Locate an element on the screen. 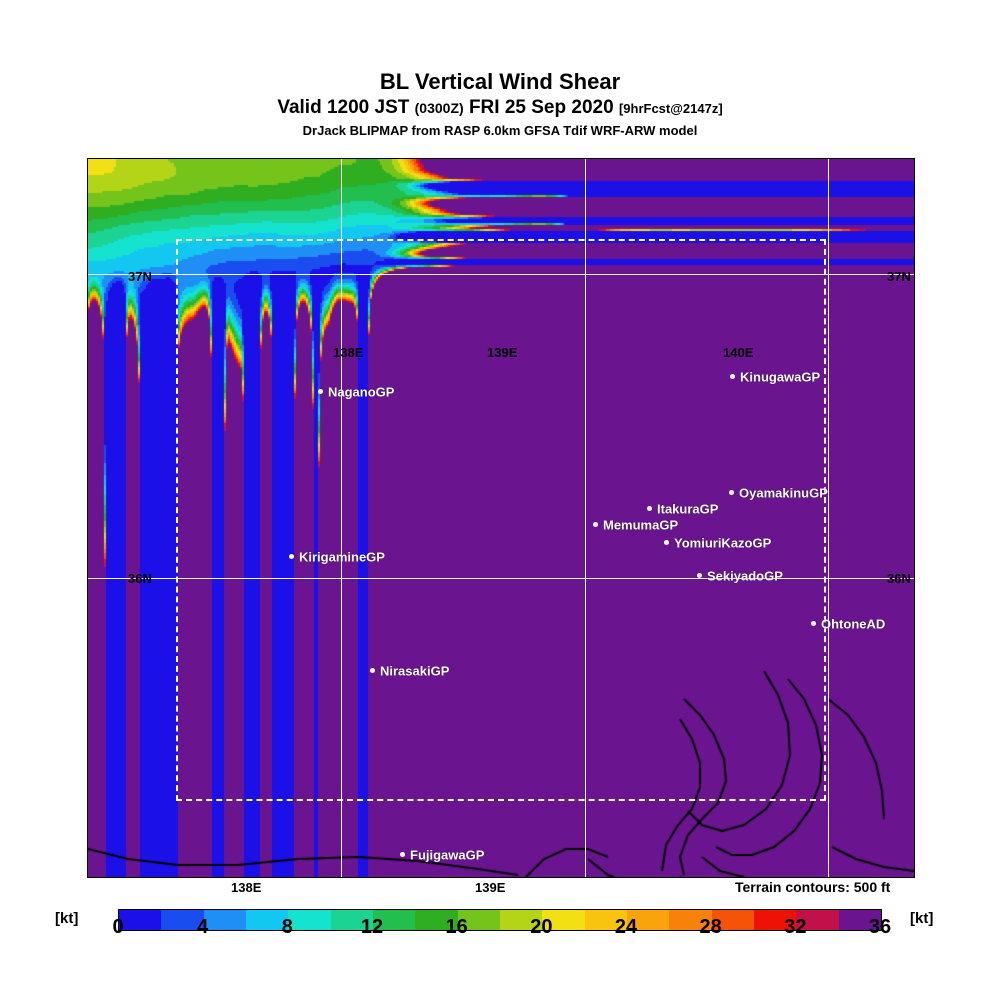 Image resolution: width=1000 pixels, height=1000 pixels. lon-label-top-138E: 138E is located at coordinates (348, 352).